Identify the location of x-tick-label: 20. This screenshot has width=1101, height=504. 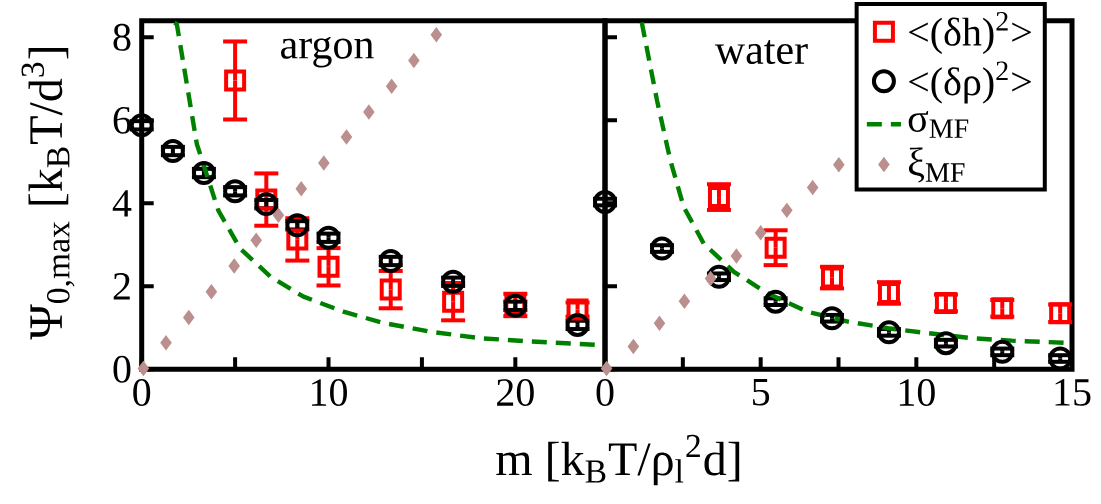
(515, 393).